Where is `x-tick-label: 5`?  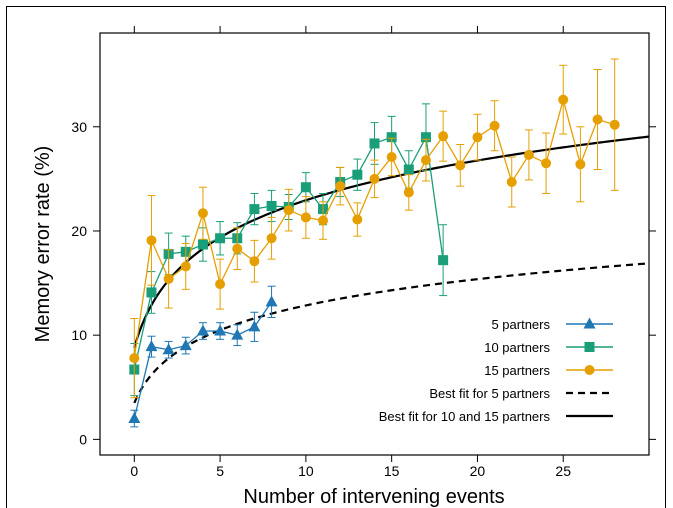 x-tick-label: 5 is located at coordinates (220, 471).